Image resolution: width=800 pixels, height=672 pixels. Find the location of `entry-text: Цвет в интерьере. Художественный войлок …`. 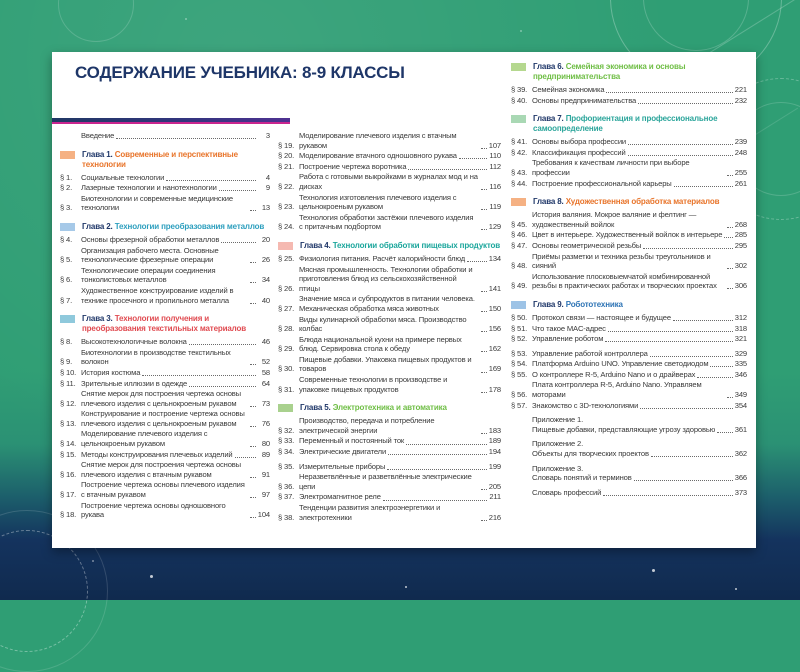

entry-text: Цвет в интерьере. Художественный войлок … is located at coordinates (627, 235).